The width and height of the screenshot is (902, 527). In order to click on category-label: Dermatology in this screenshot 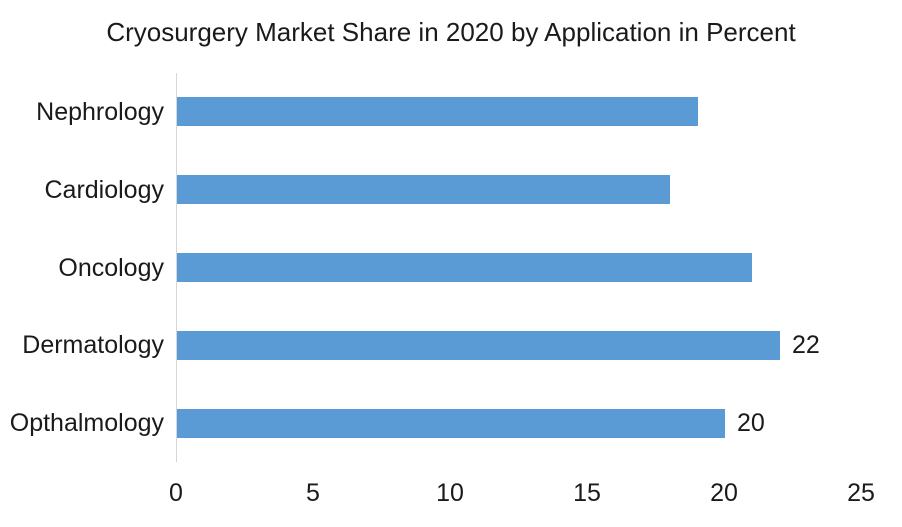, I will do `click(93, 345)`.